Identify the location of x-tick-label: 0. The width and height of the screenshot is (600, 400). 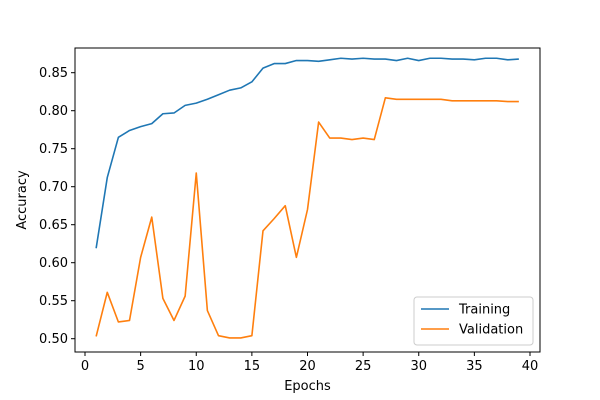
(85, 366).